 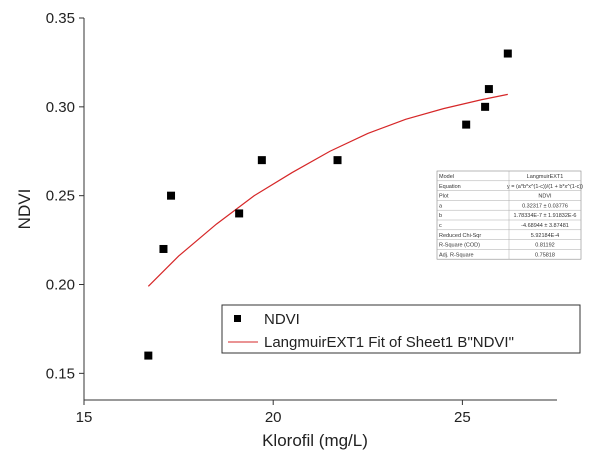 I want to click on x-tick-label: 25, so click(x=462, y=417).